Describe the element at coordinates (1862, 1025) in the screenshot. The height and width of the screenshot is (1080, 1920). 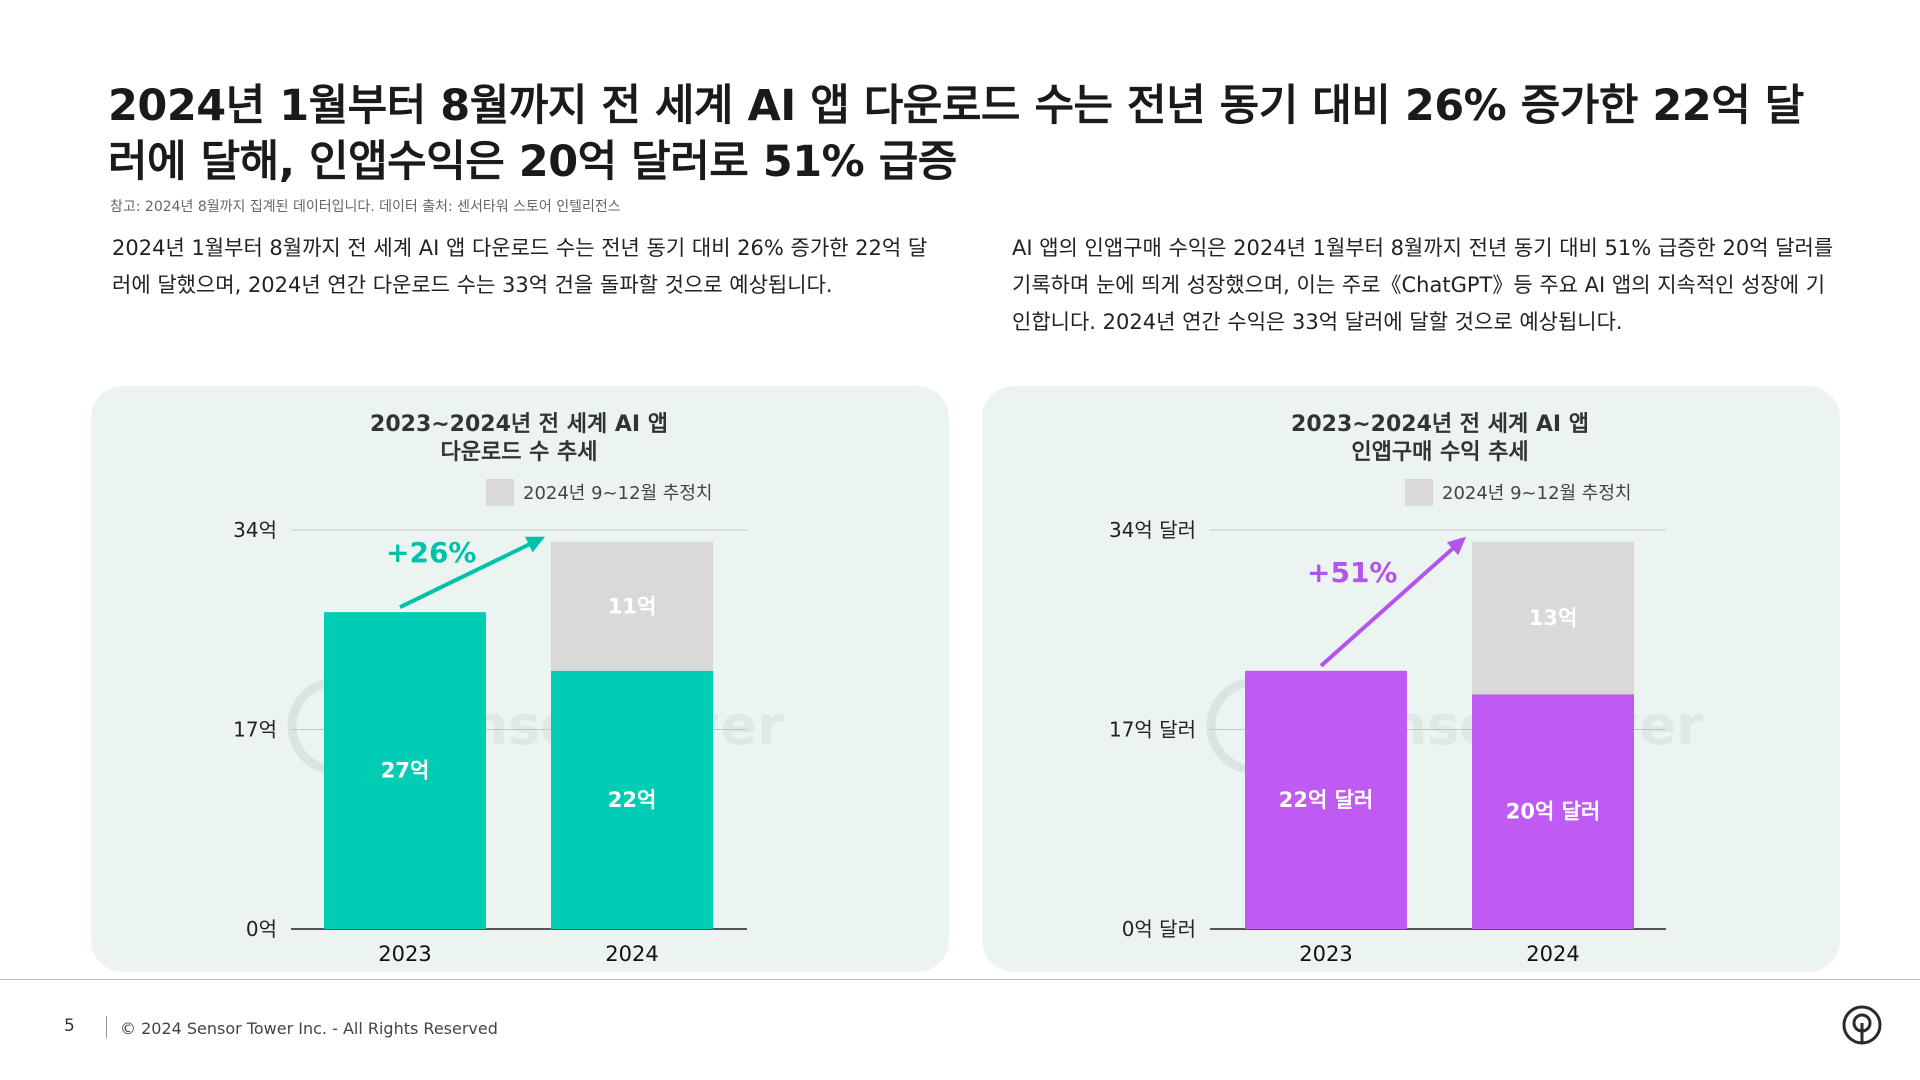
I see `sensor-tower-logo-icon` at that location.